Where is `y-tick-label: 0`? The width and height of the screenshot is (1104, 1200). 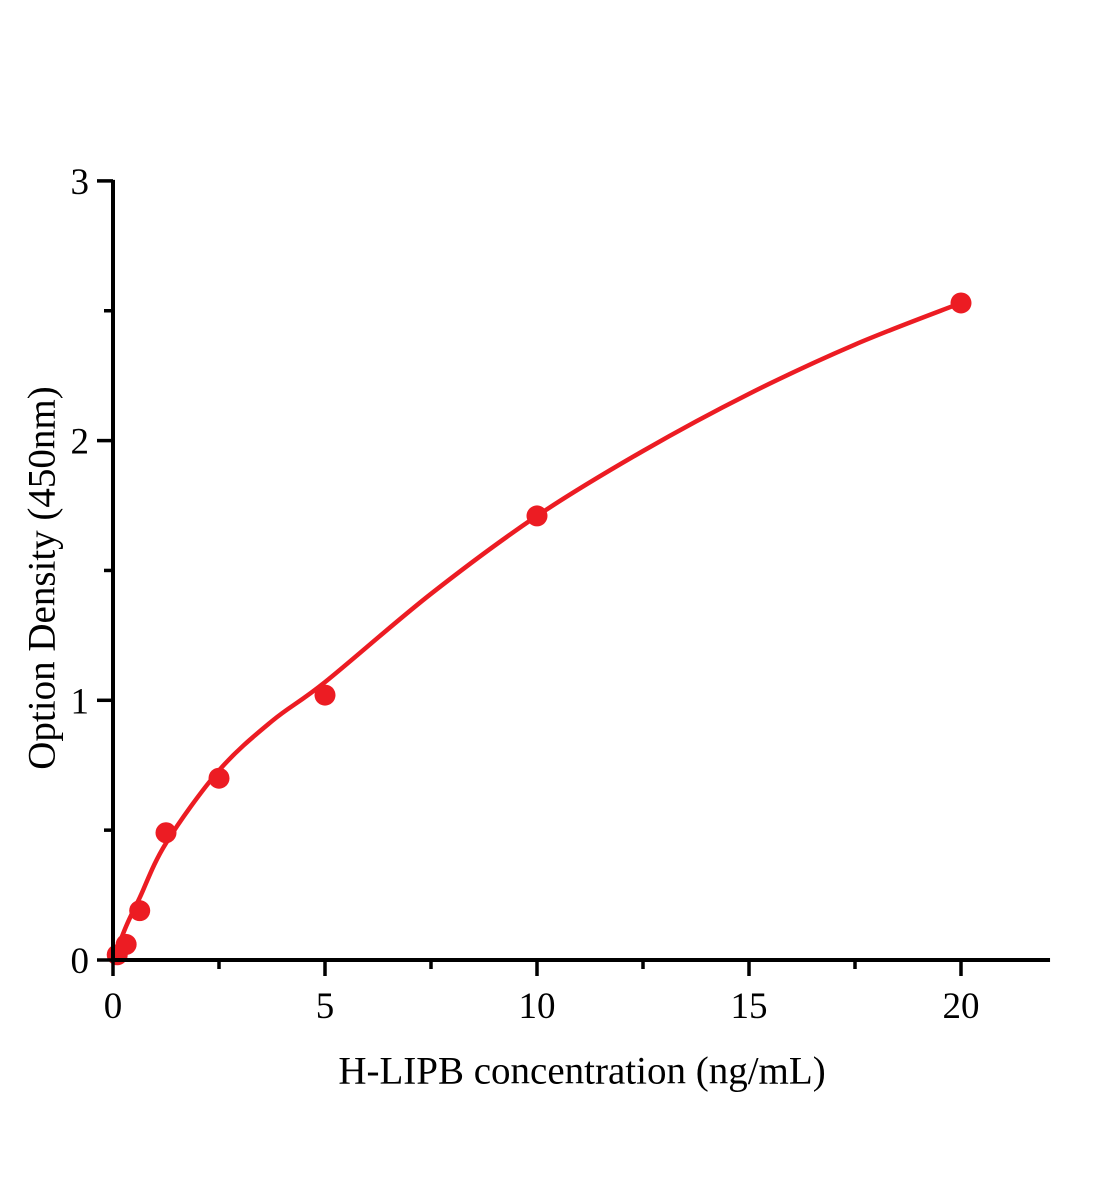 y-tick-label: 0 is located at coordinates (80, 961).